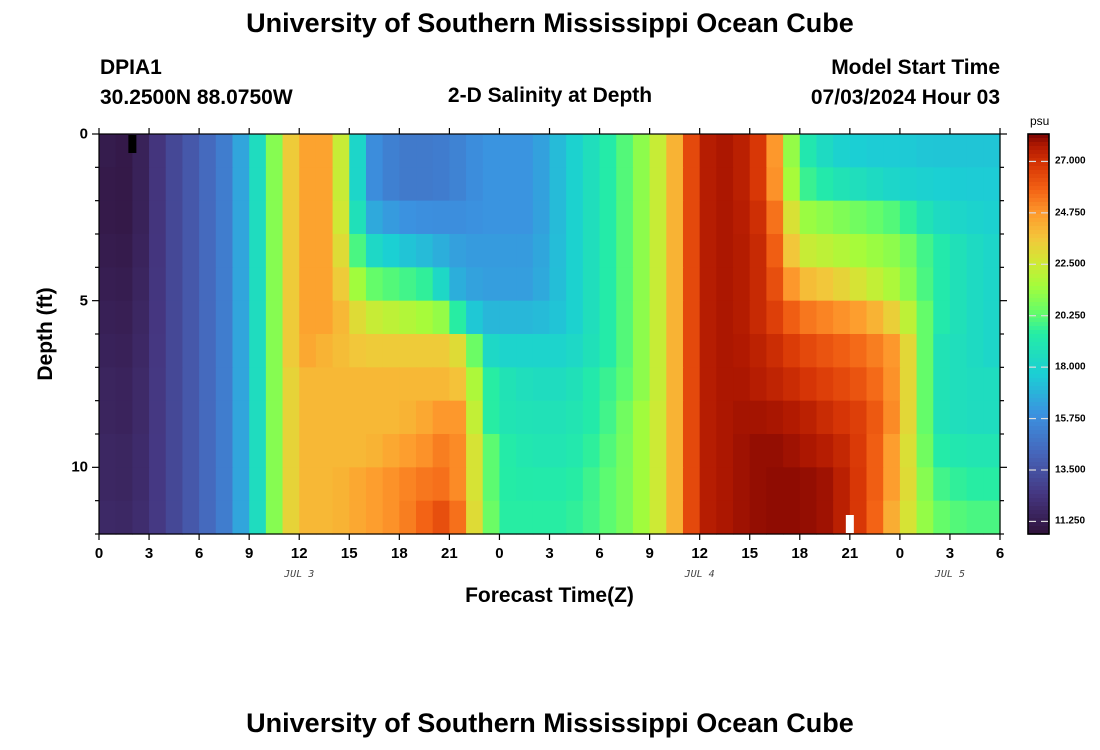 The width and height of the screenshot is (1100, 750). What do you see at coordinates (905, 97) in the screenshot?
I see `model-start-value: 07/03/2024 Hour 03` at bounding box center [905, 97].